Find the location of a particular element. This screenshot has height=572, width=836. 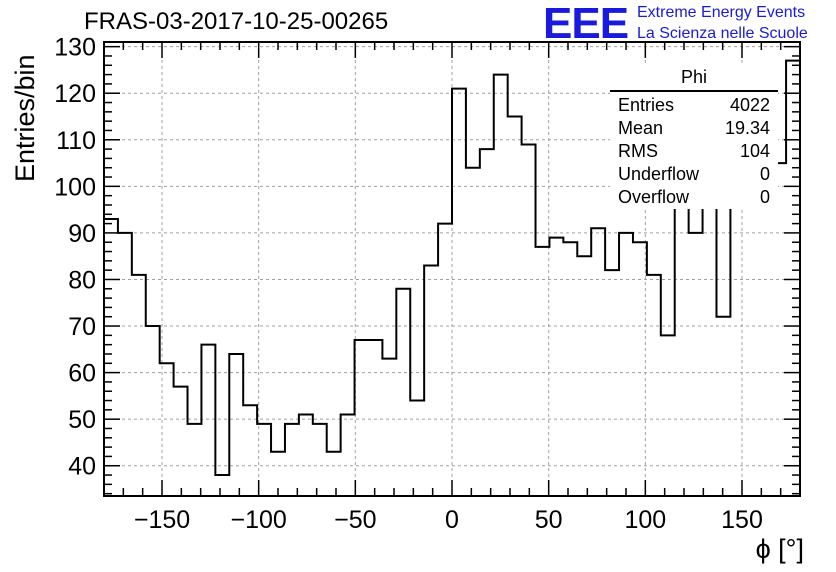

y-tick-label: 80 is located at coordinates (82, 280).